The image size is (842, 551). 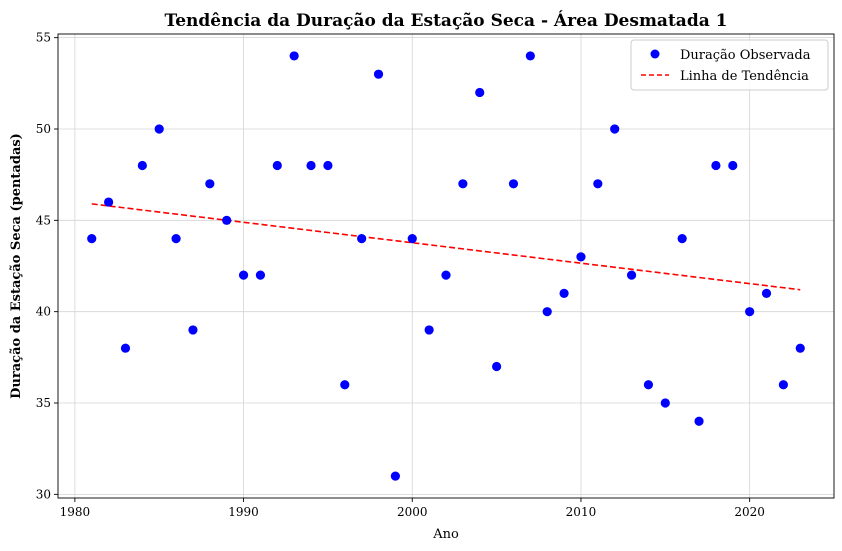 I want to click on y-tick-label: 50, so click(x=43, y=129).